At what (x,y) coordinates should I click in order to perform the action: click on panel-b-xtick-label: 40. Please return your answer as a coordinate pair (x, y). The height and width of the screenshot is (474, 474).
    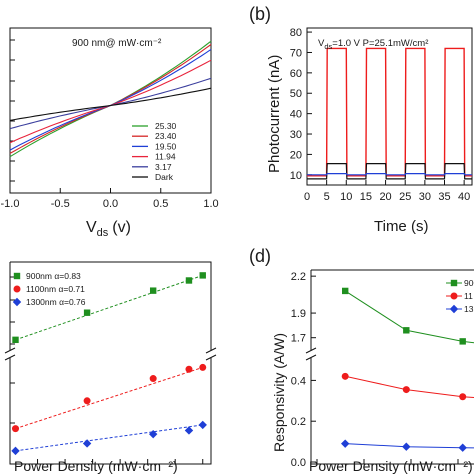
    Looking at the image, I should click on (464, 197).